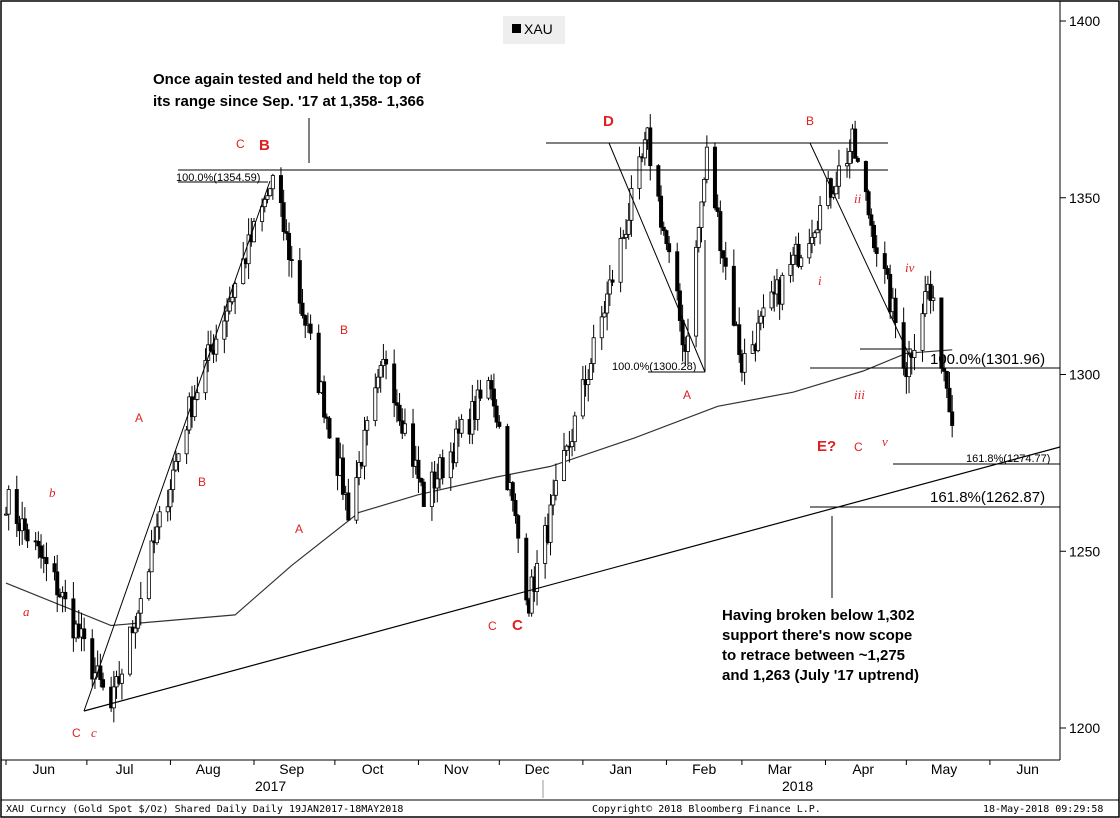 This screenshot has height=818, width=1120. Describe the element at coordinates (522, 768) in the screenshot. I see `x-axis: Jun Jul Aug Sep Oct Nov Dec Jan Feb Mar Apr May Jun` at that location.